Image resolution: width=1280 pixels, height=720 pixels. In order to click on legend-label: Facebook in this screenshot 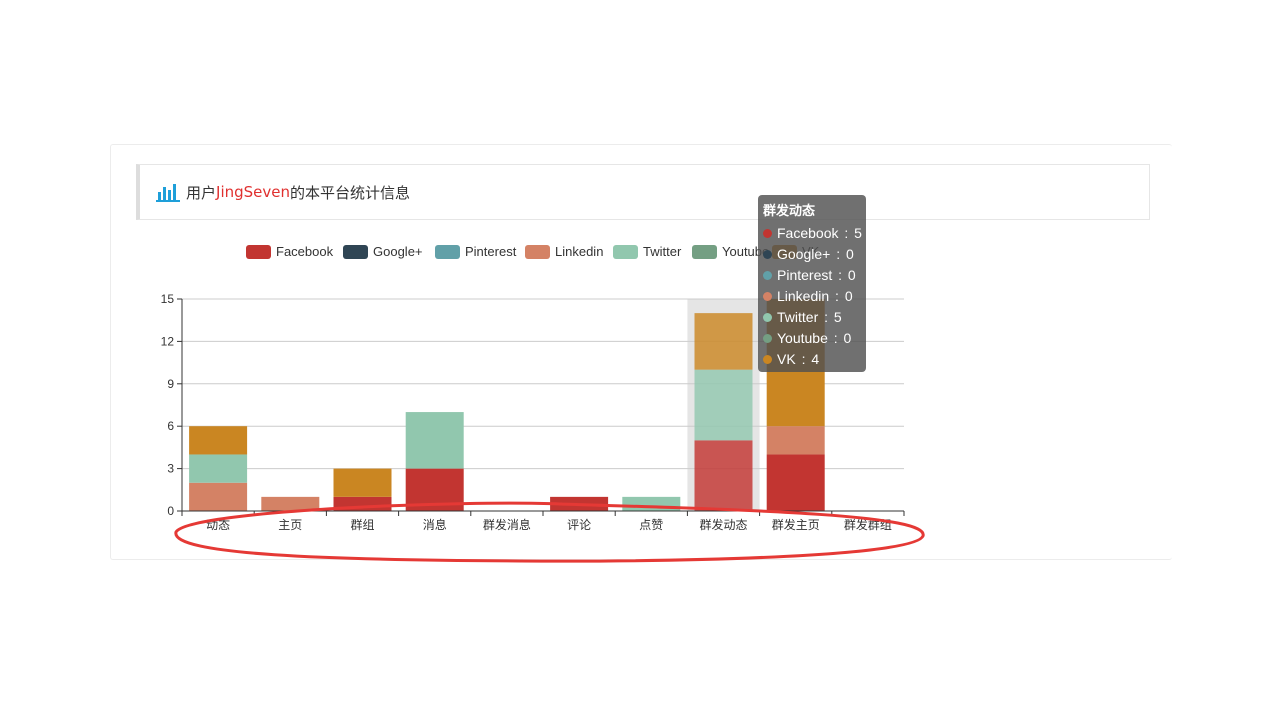, I will do `click(305, 251)`.